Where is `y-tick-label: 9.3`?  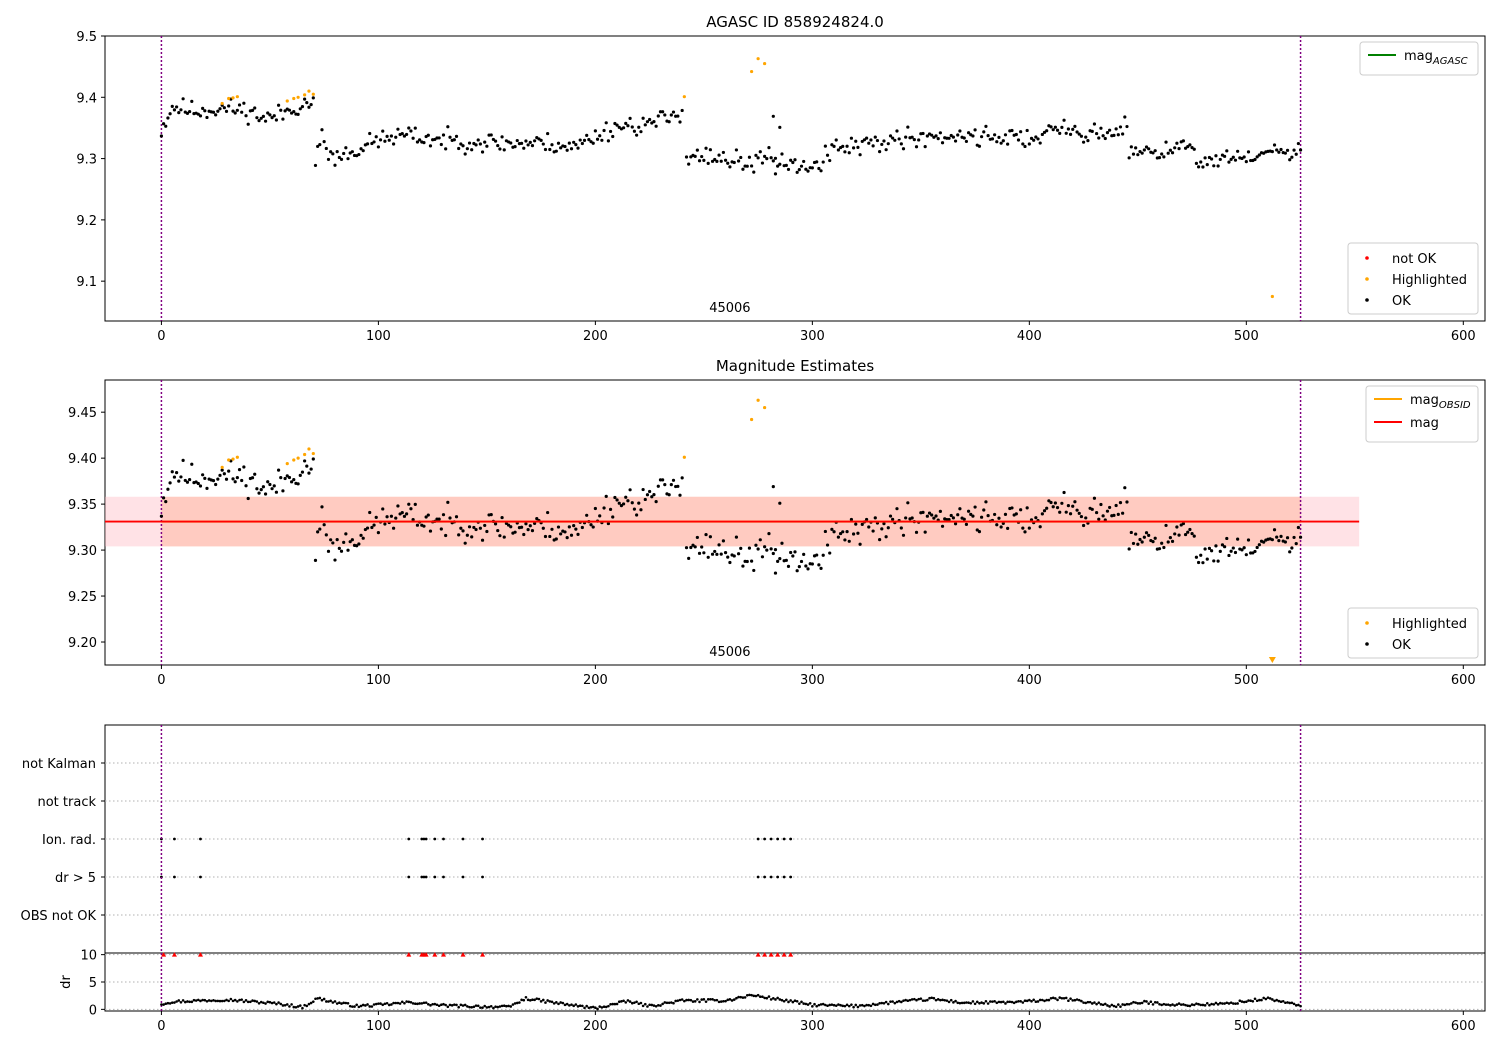
y-tick-label: 9.3 is located at coordinates (86, 160).